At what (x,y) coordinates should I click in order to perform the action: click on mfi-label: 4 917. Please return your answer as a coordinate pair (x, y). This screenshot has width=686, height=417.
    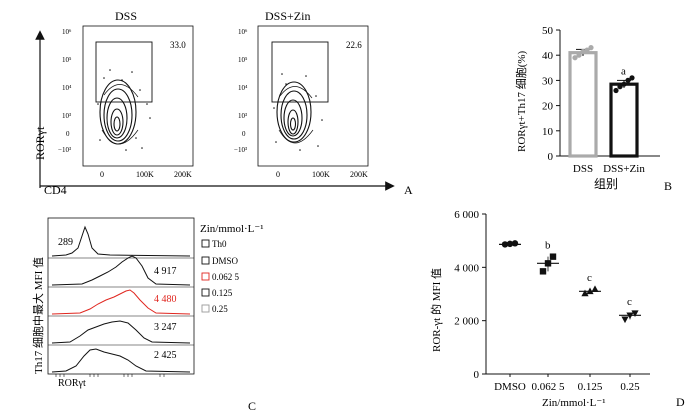
    Looking at the image, I should click on (165, 271).